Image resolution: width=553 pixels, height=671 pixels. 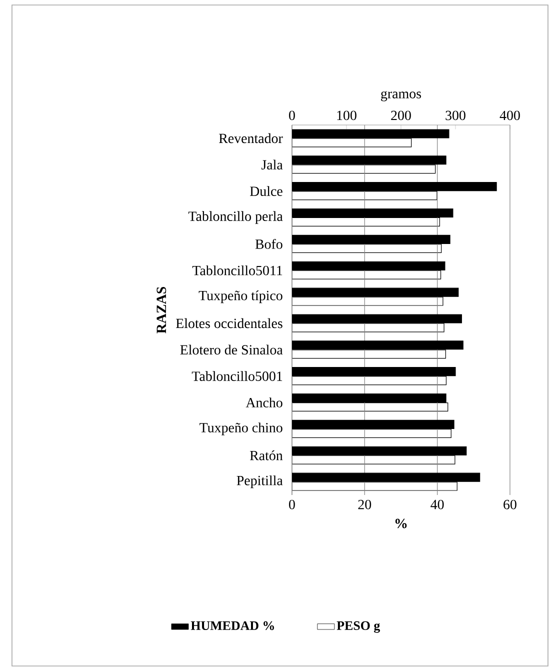 I want to click on x2-tick-label: 300, so click(x=456, y=115).